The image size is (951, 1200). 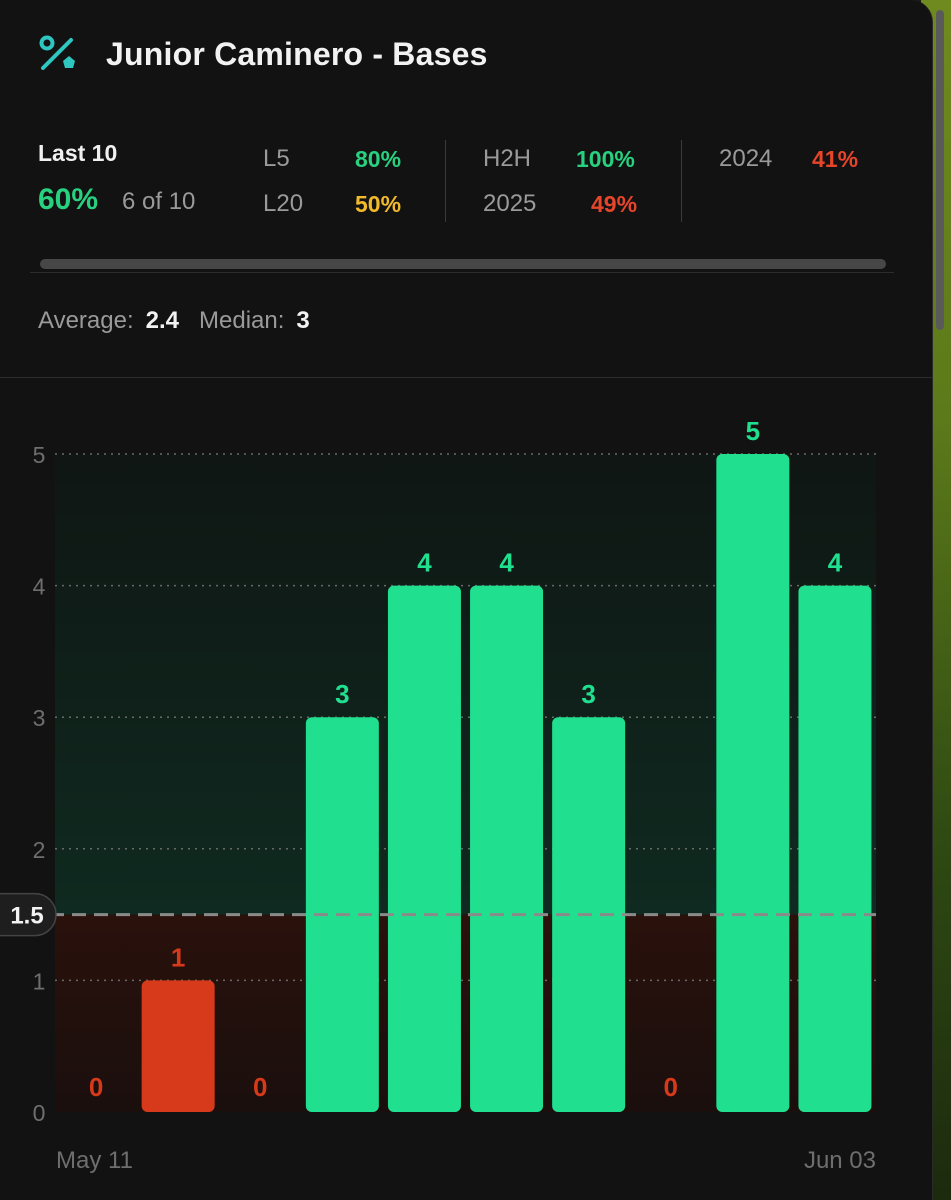 I want to click on h2h-value: 100%, so click(x=605, y=159).